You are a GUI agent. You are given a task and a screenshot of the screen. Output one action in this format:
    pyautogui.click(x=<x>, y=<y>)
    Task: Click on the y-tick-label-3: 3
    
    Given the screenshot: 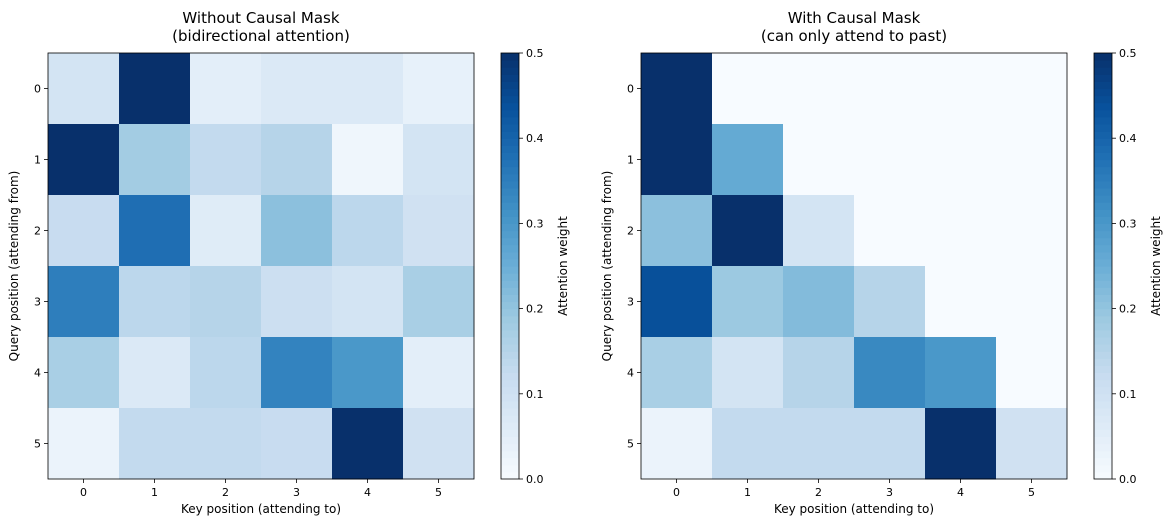 What is the action you would take?
    pyautogui.click(x=37, y=302)
    